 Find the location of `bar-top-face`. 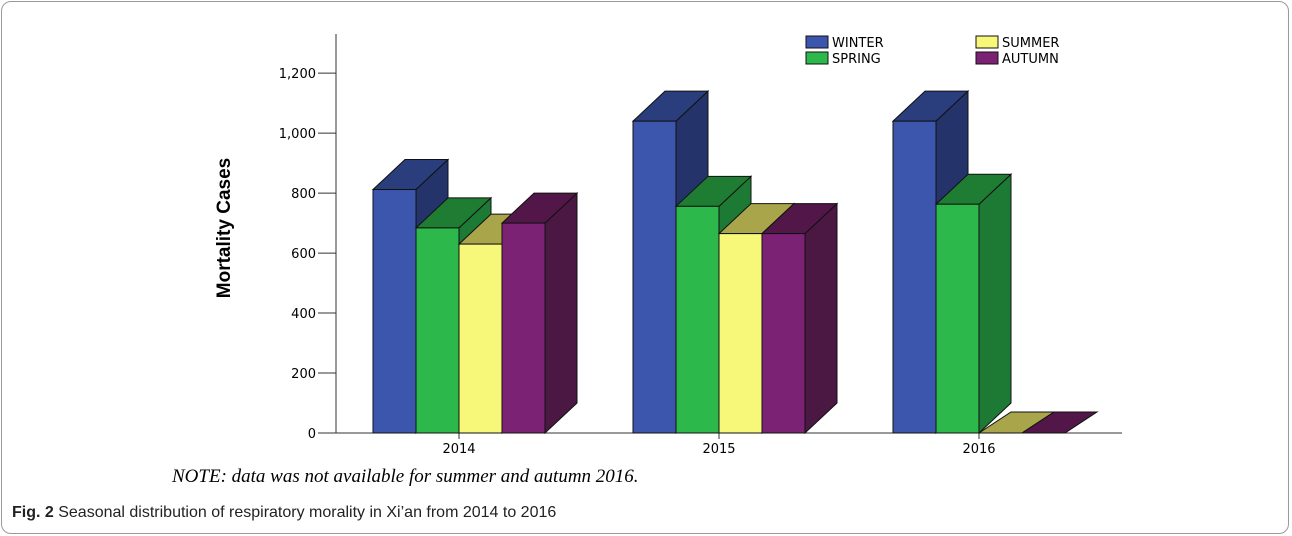

bar-top-face is located at coordinates (1059, 422).